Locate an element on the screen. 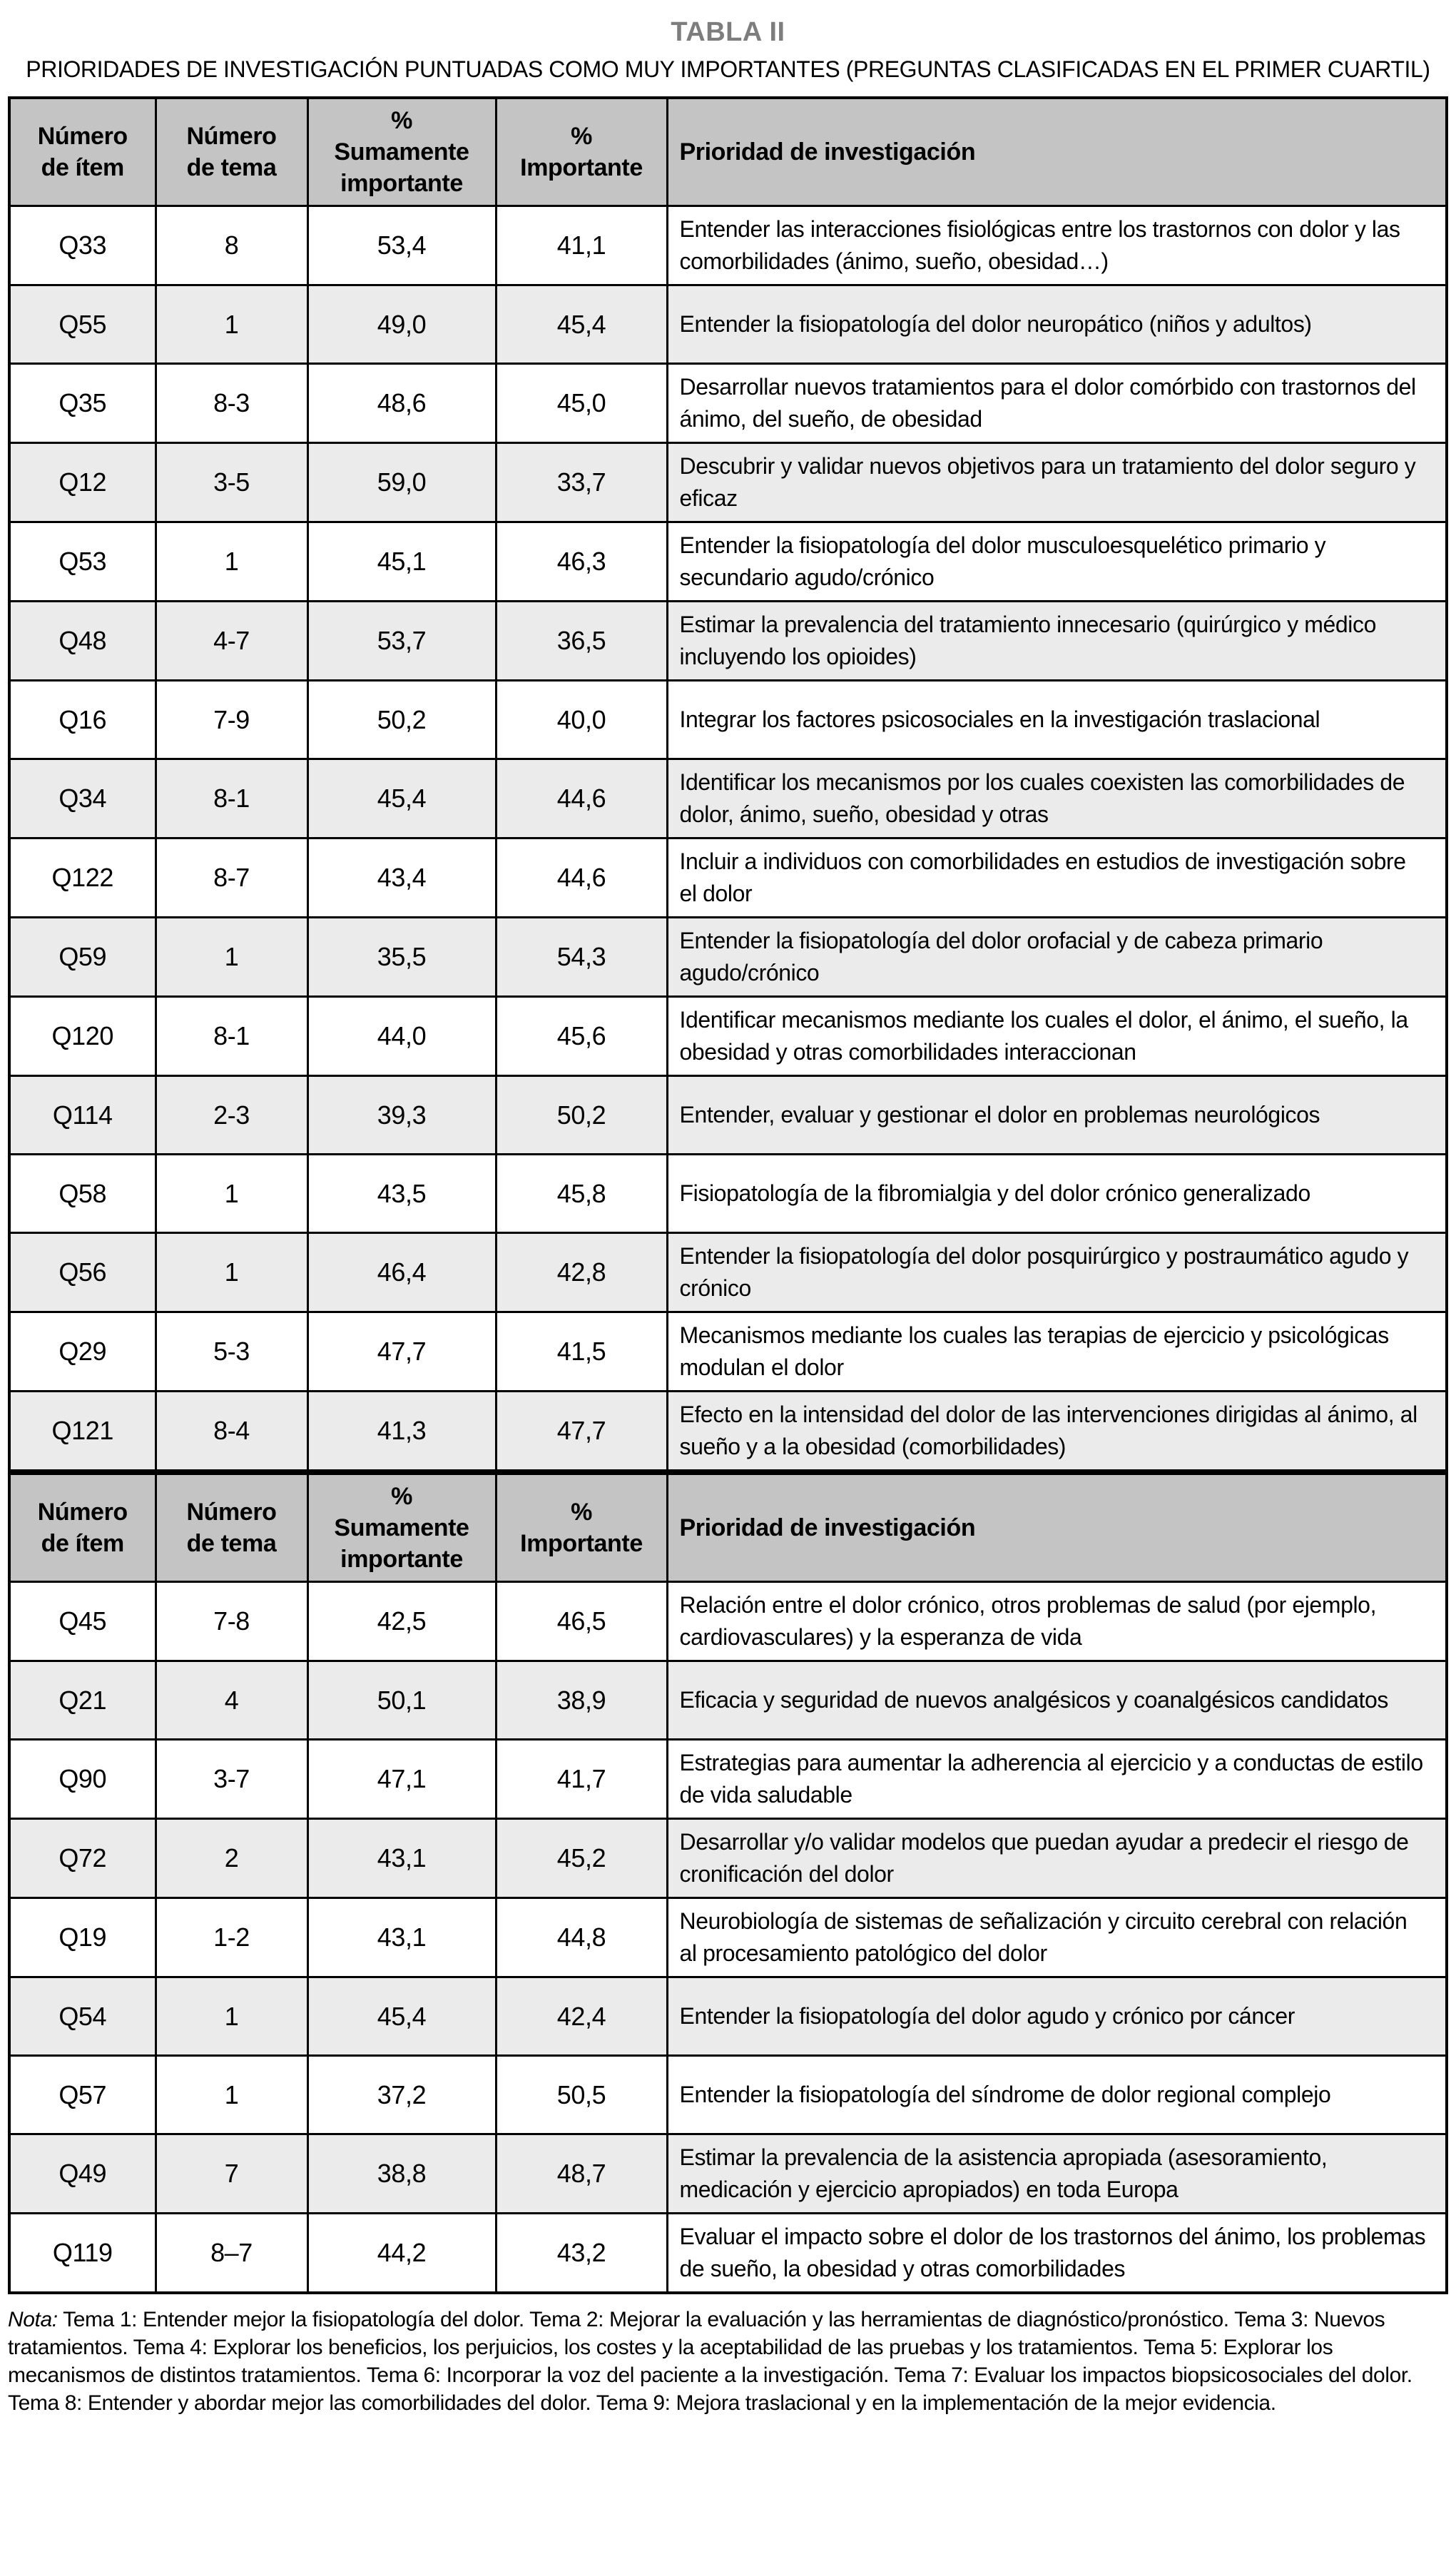 This screenshot has width=1456, height=2569. cell-sumamente: 43,5 is located at coordinates (401, 1193).